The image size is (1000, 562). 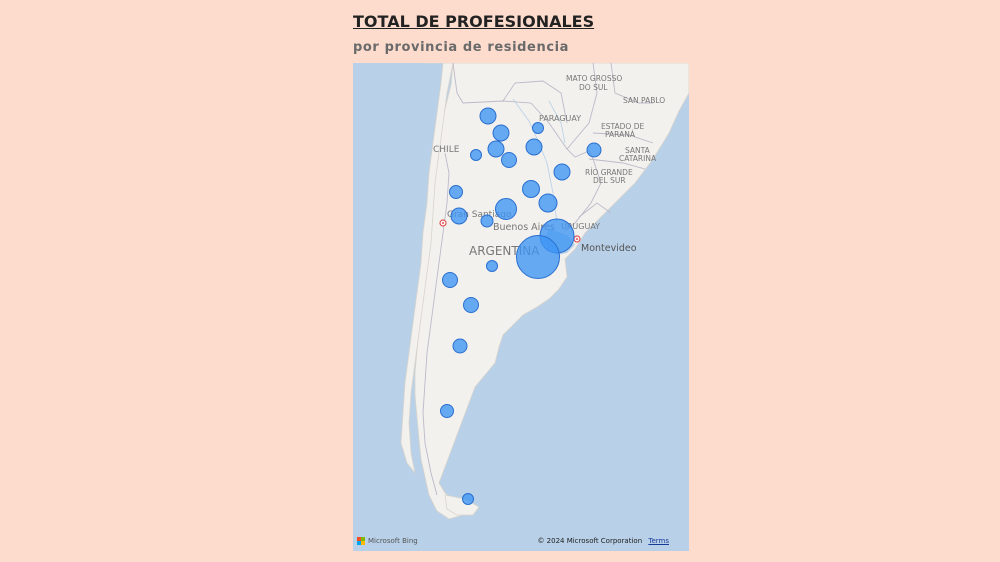 I want to click on bubble-jujuy, so click(x=488, y=116).